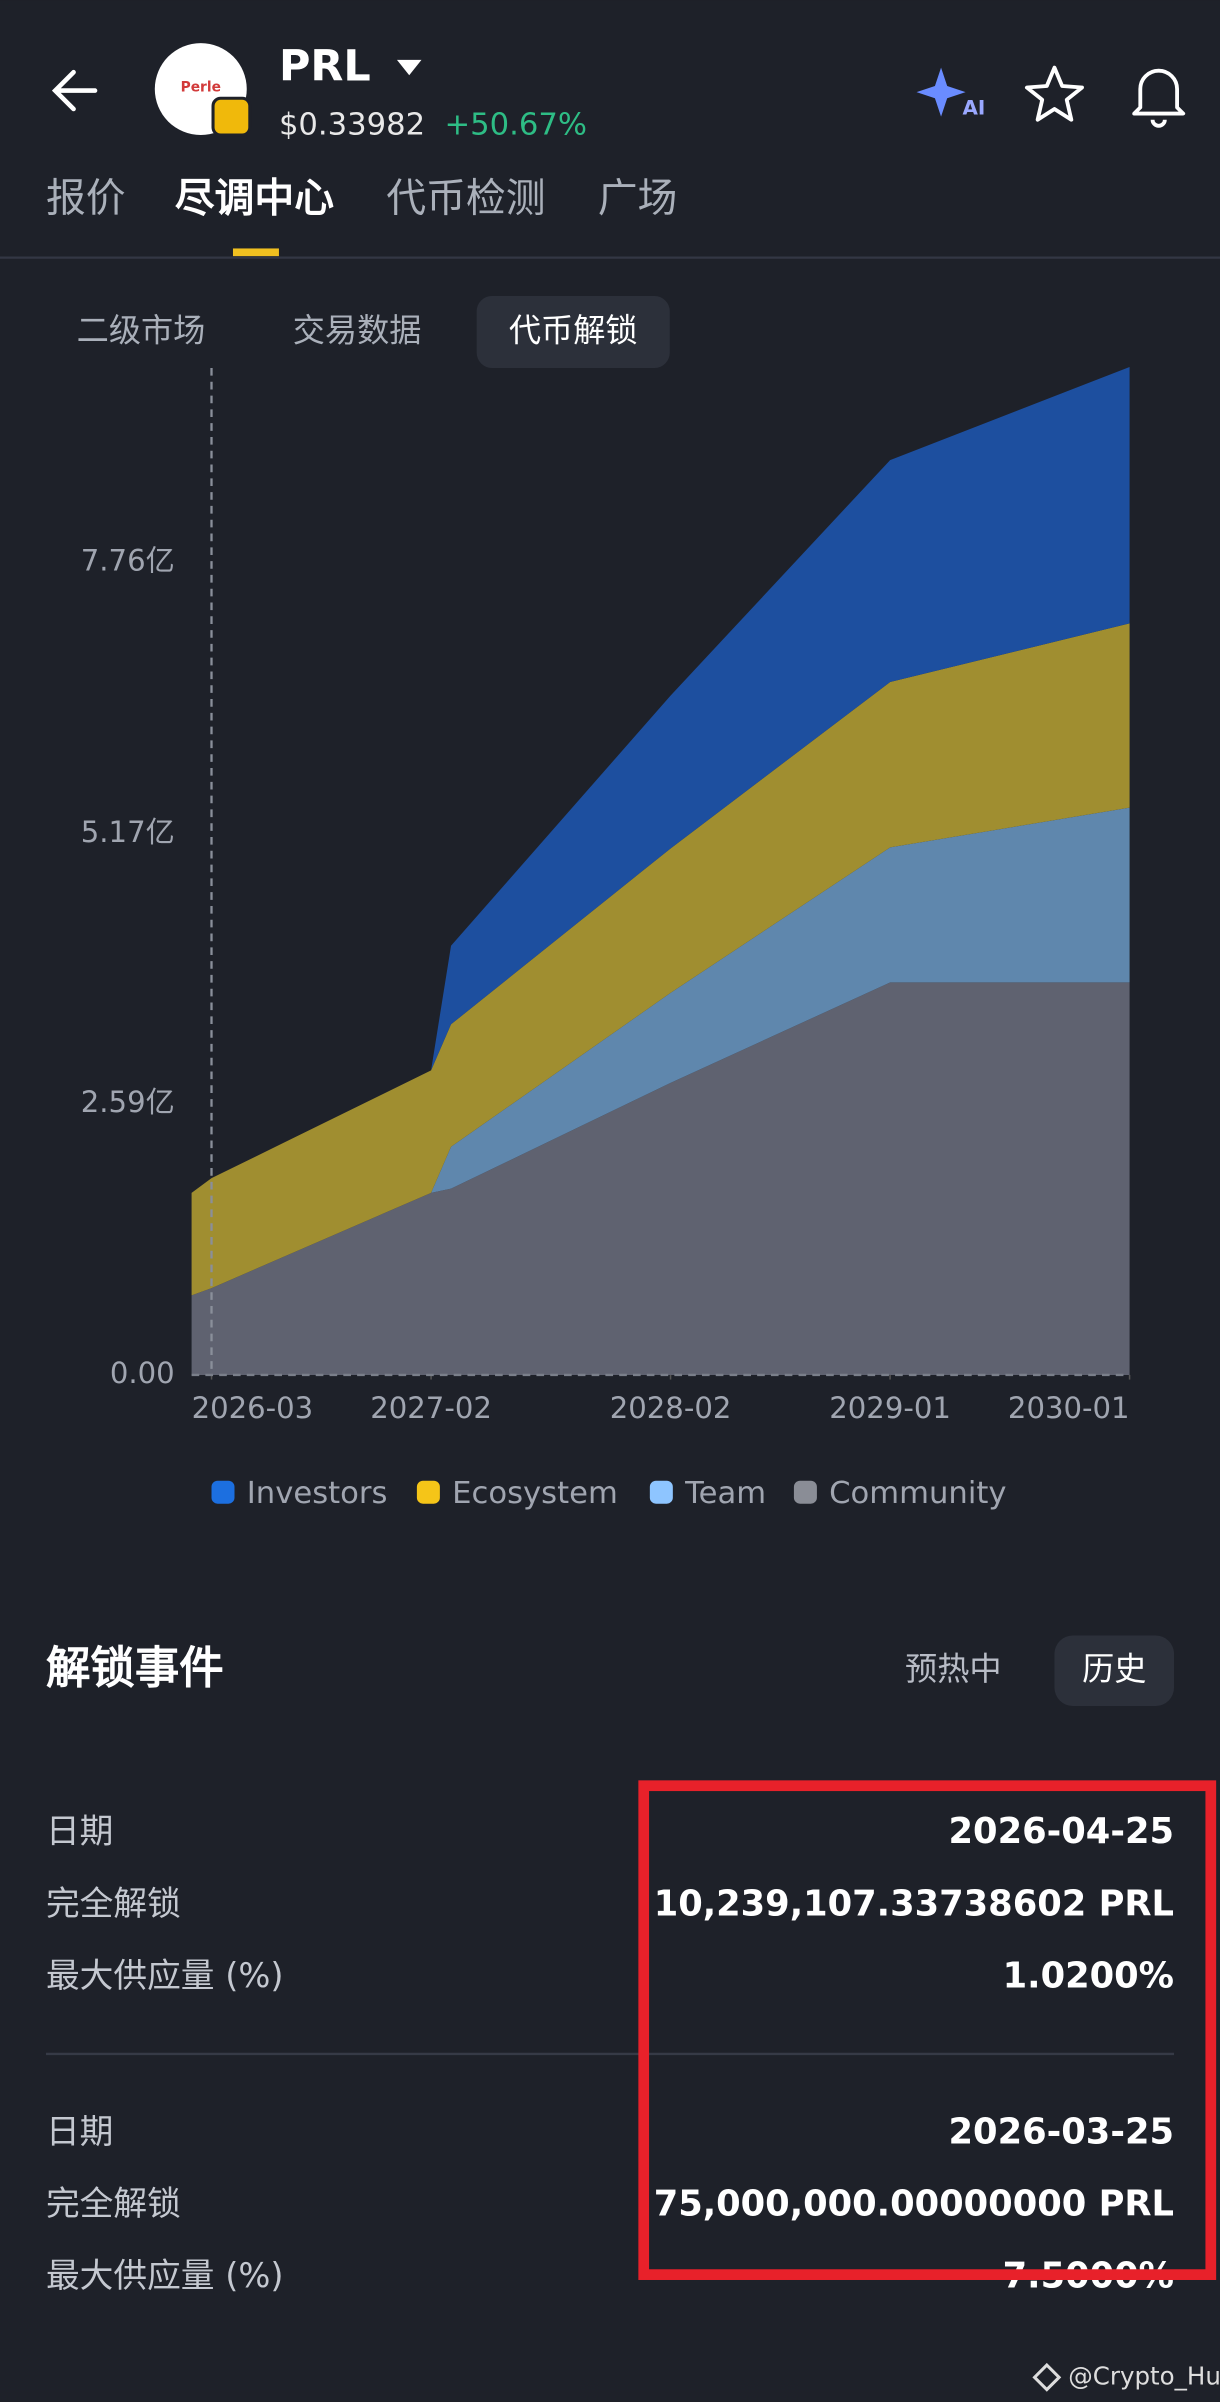 This screenshot has width=1220, height=2402. What do you see at coordinates (317, 1493) in the screenshot?
I see `legend-label: Investors` at bounding box center [317, 1493].